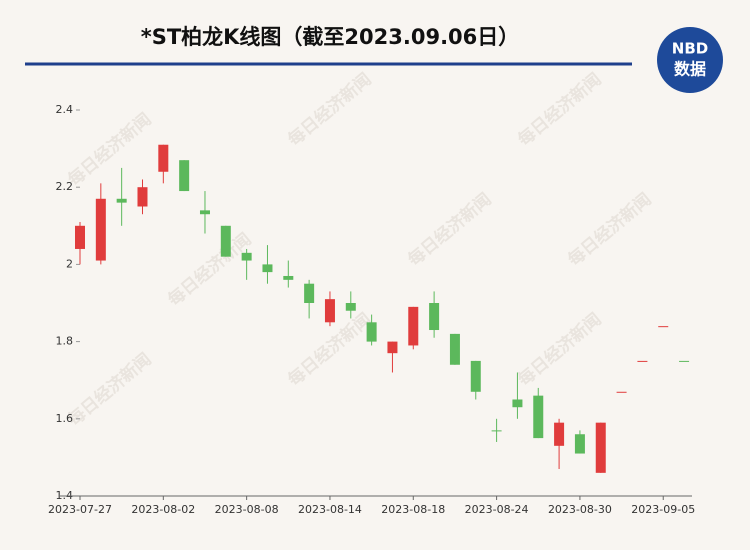 The width and height of the screenshot is (750, 550). Describe the element at coordinates (413, 509) in the screenshot. I see `x-tick-label: 2023-08-18` at that location.